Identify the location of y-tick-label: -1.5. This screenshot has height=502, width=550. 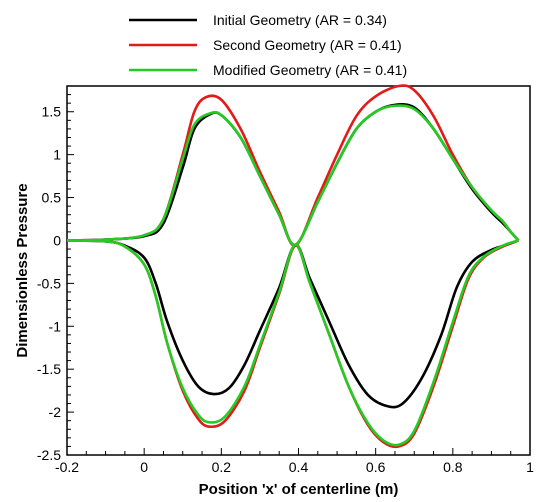
(49, 369).